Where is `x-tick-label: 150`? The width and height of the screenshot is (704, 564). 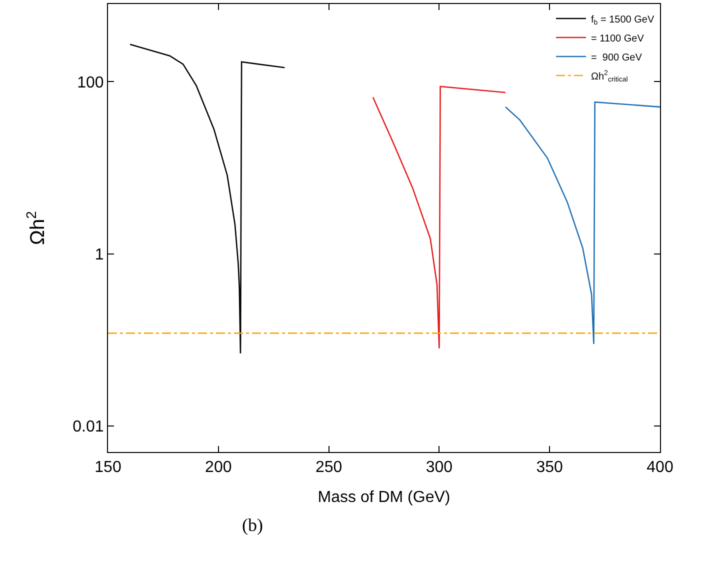
x-tick-label: 150 is located at coordinates (108, 467).